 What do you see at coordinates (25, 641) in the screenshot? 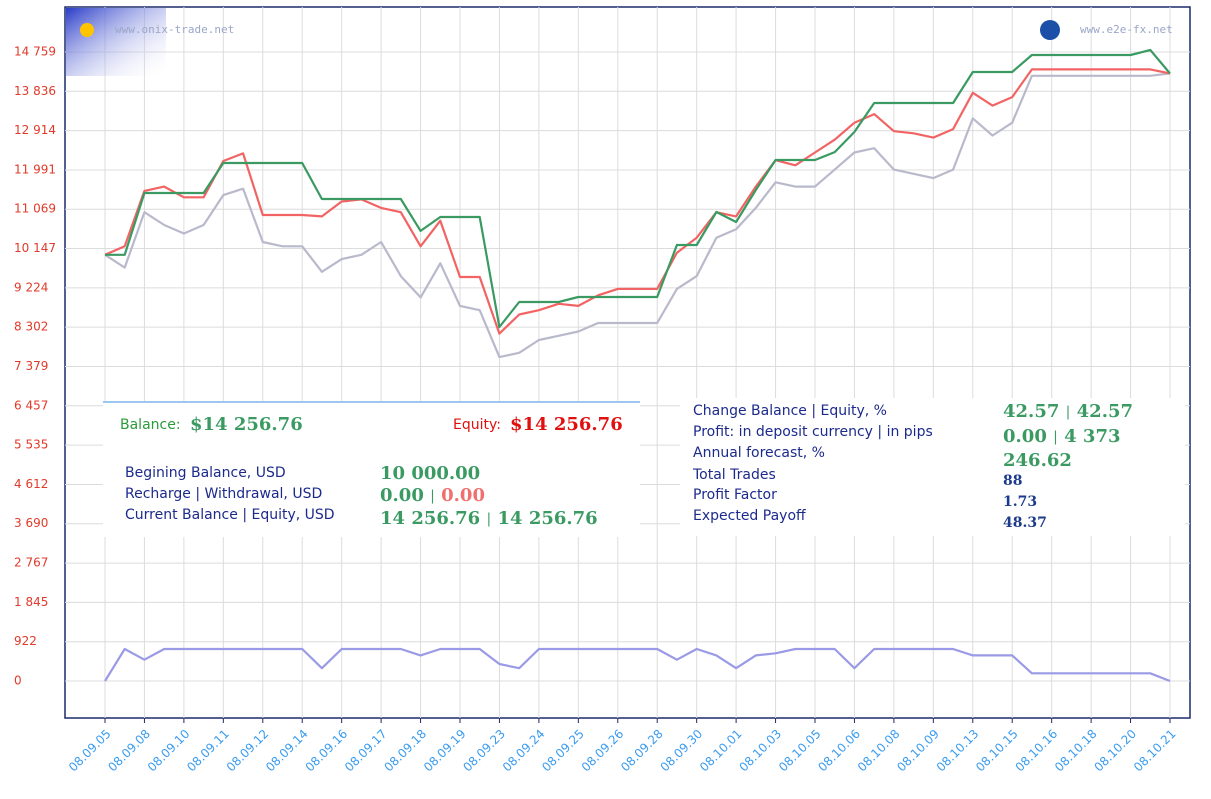
I see `y-tick-label: 922` at bounding box center [25, 641].